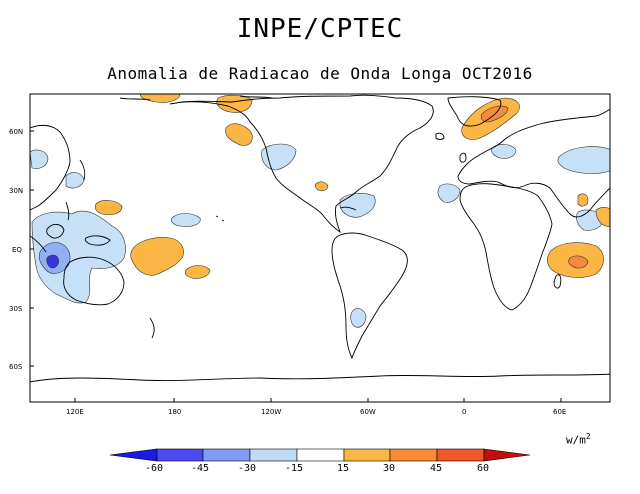  What do you see at coordinates (369, 296) in the screenshot?
I see `coast-south-america` at bounding box center [369, 296].